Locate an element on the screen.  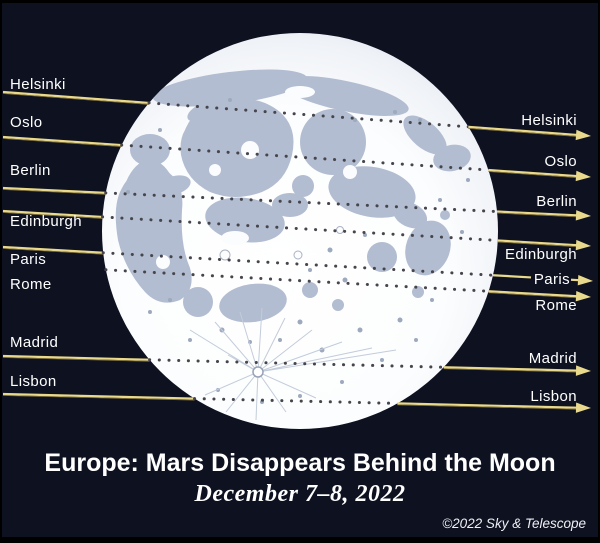
track-line-right-shadow-lisbon is located at coordinates (487, 407).